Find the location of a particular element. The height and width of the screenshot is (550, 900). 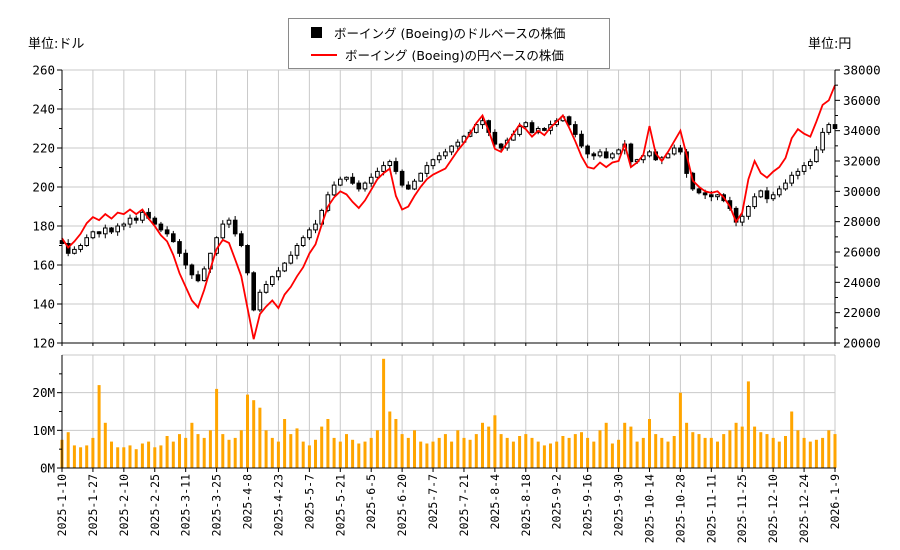

usd-candle-marker-icon is located at coordinates (316, 32).